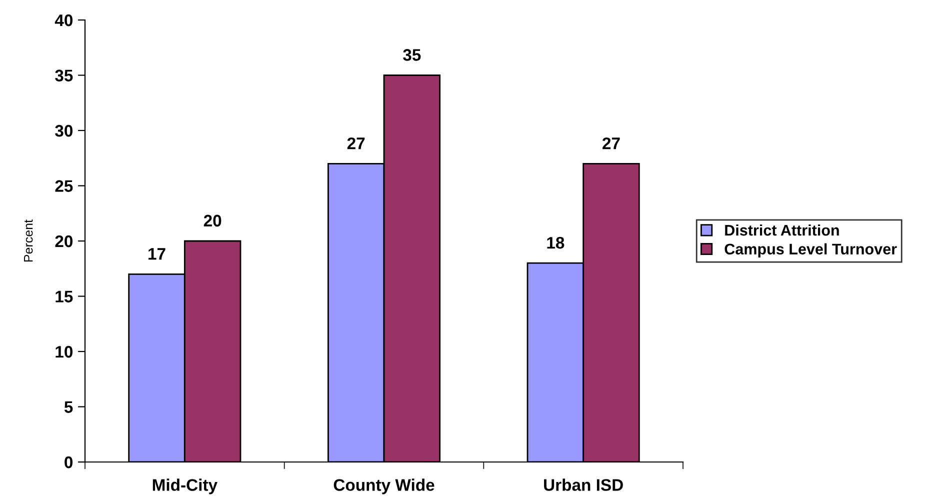 This screenshot has width=938, height=502. I want to click on y-tick-label: 25, so click(64, 186).